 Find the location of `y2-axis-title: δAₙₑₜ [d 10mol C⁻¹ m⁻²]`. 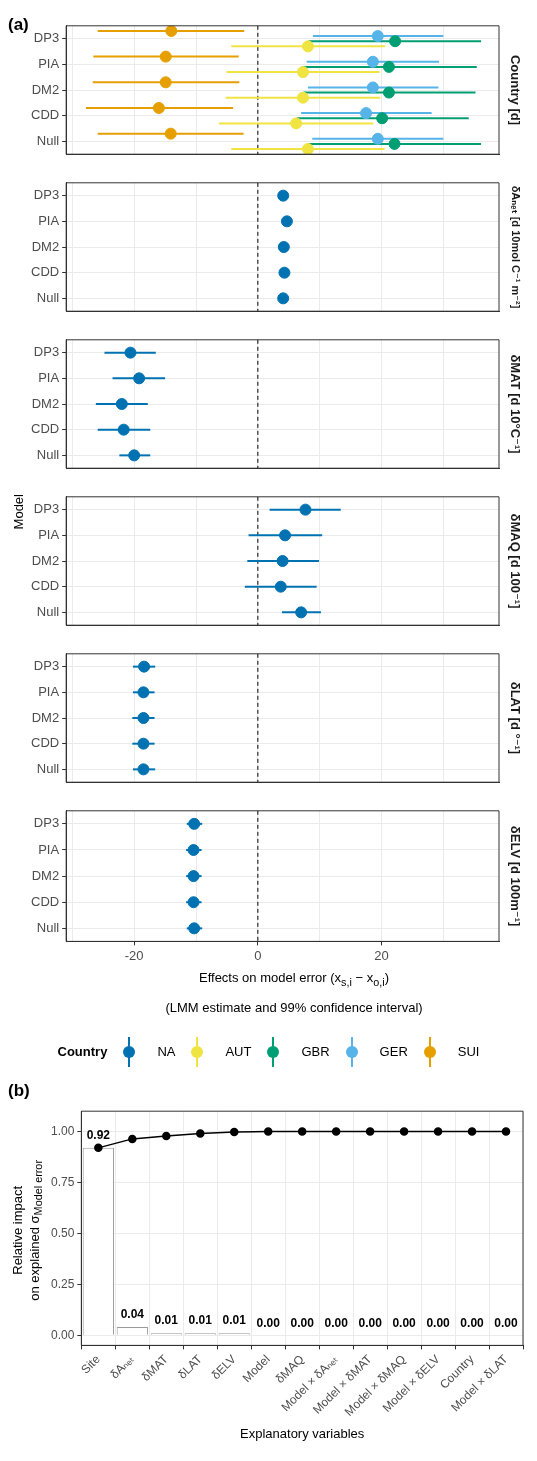

y2-axis-title: δAₙₑₜ [d 10mol C⁻¹ m⁻²] is located at coordinates (515, 247).